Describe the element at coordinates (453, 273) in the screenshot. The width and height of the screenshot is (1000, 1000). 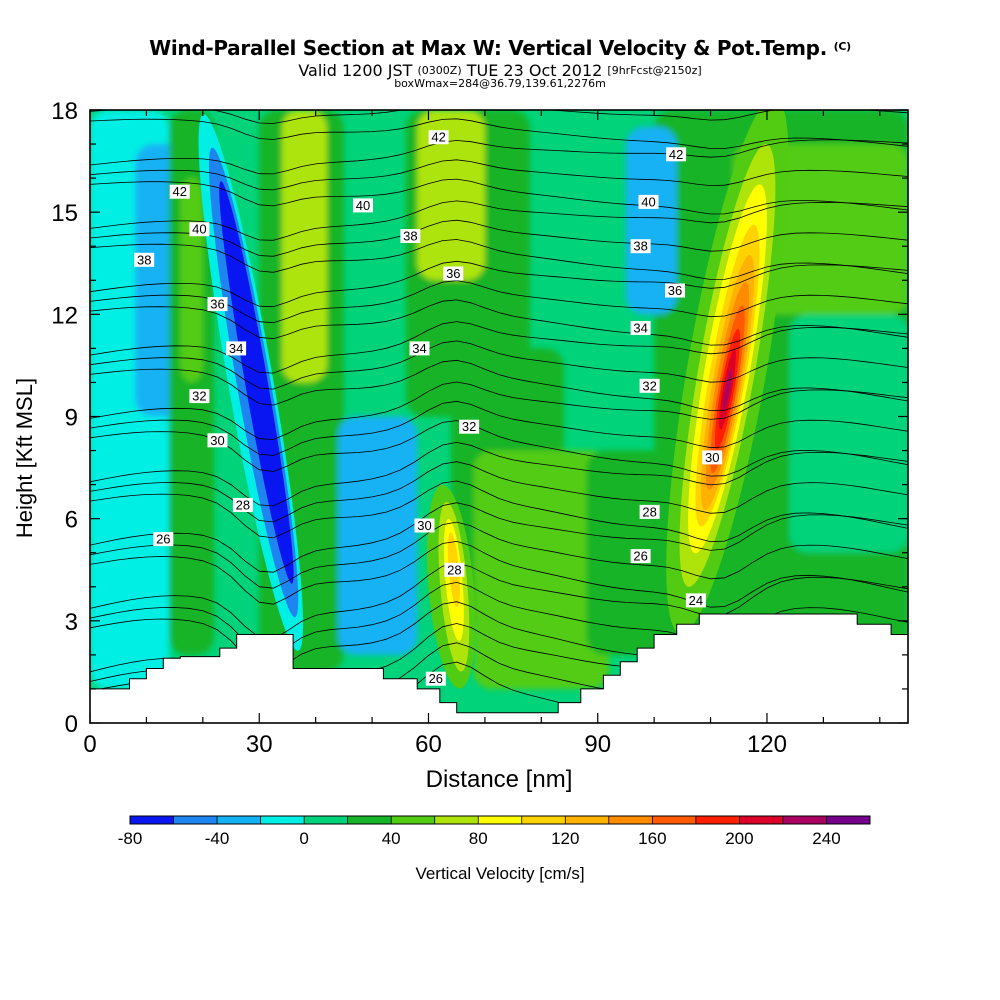
I see `theta-label: 36` at that location.